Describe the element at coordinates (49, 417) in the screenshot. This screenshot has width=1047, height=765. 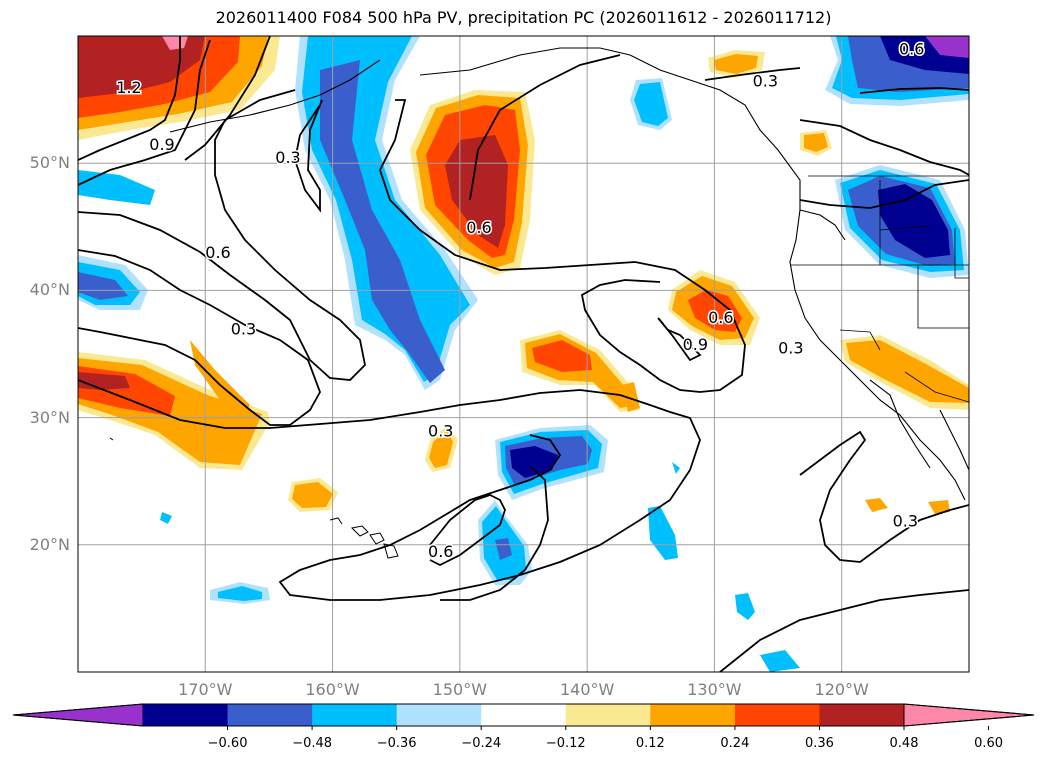
I see `lat-tick-label: 30°N` at that location.